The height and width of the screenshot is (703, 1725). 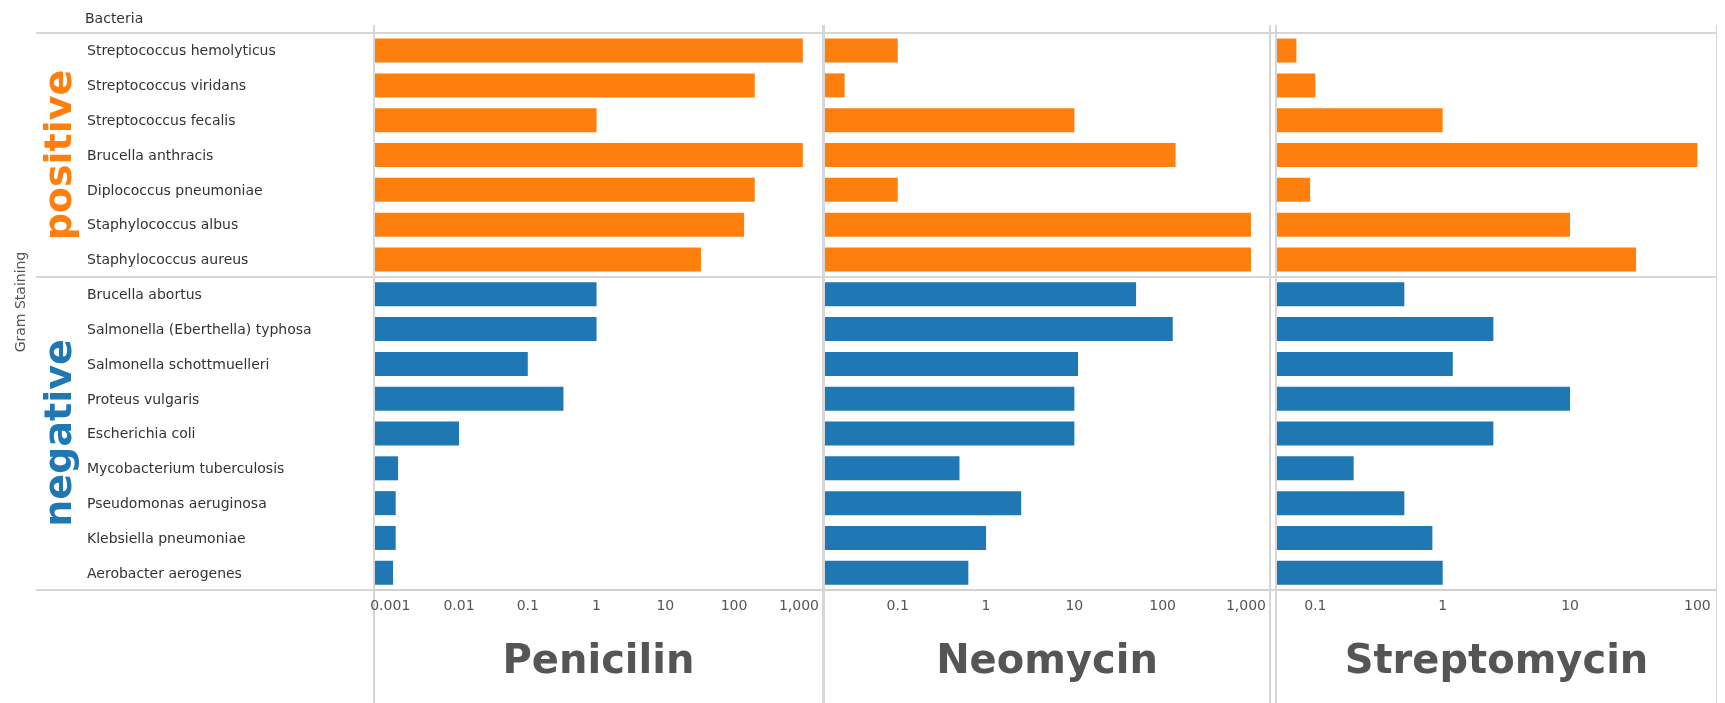 I want to click on x-tick-label: 0.01, so click(x=459, y=605).